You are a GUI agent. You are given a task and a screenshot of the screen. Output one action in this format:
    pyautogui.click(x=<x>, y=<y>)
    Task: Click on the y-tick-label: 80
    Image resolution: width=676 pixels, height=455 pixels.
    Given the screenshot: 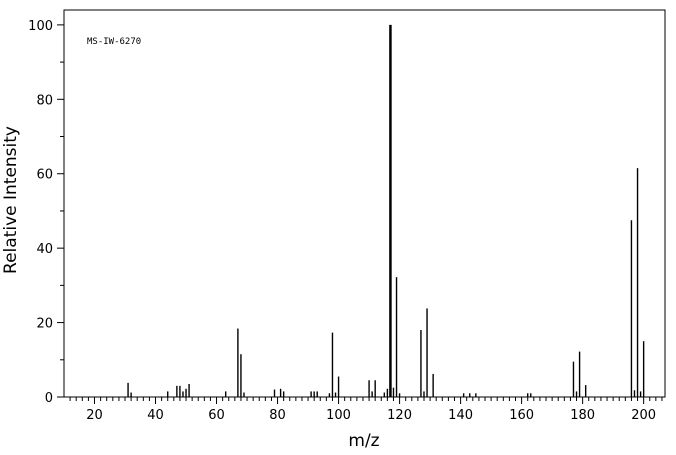 What is the action you would take?
    pyautogui.click(x=44, y=100)
    